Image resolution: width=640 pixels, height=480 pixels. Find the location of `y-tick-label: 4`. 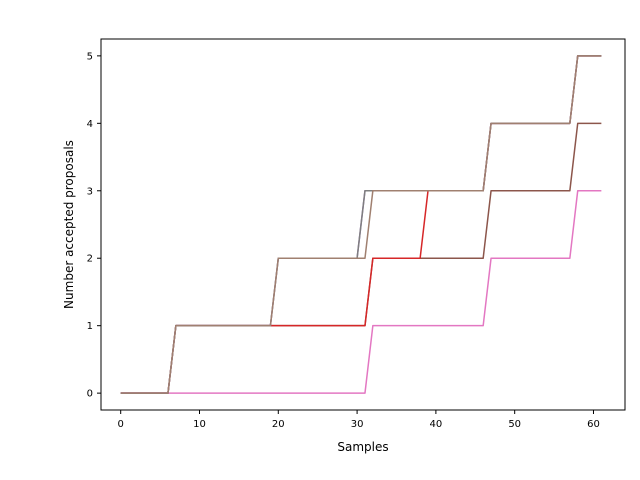

y-tick-label: 4 is located at coordinates (90, 124).